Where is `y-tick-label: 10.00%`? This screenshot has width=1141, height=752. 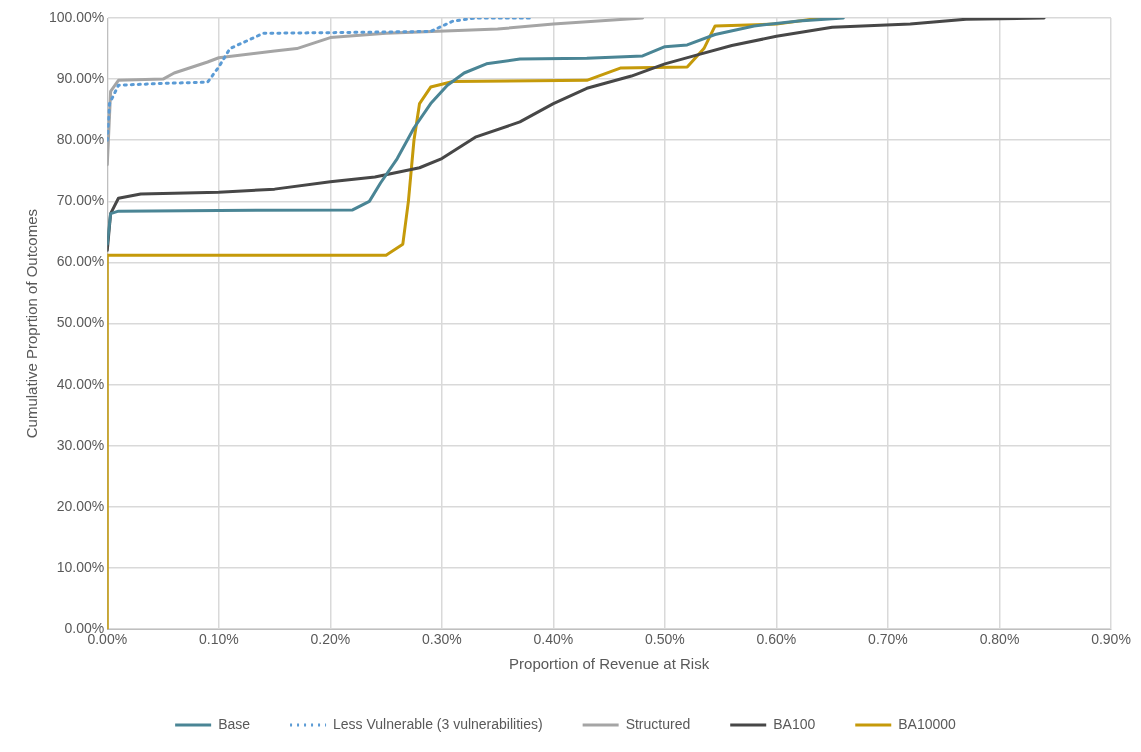 y-tick-label: 10.00% is located at coordinates (80, 566).